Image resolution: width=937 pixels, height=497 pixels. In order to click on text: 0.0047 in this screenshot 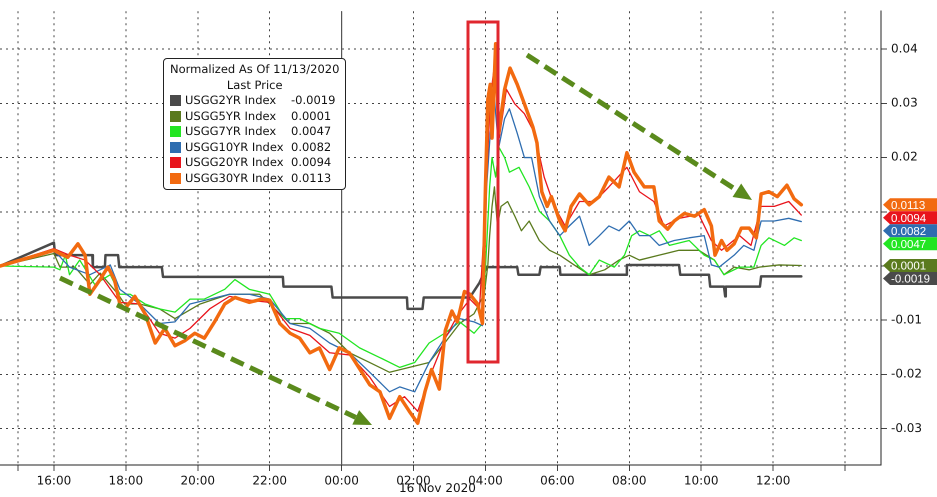, I will do `click(908, 244)`.